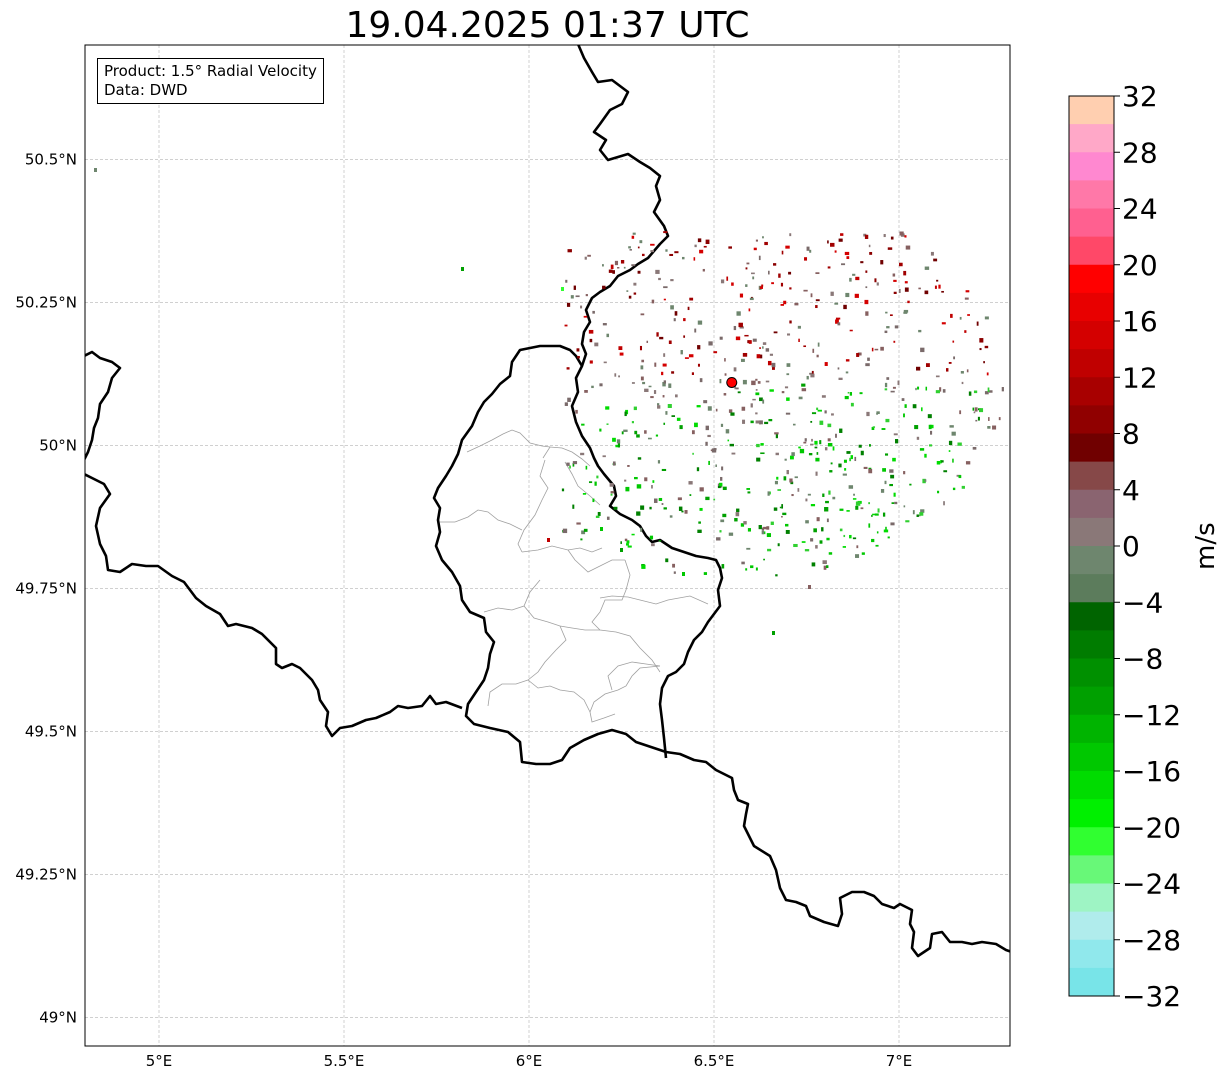 This screenshot has height=1081, width=1225. Describe the element at coordinates (837, 854) in the screenshot. I see `border-france-germany` at that location.